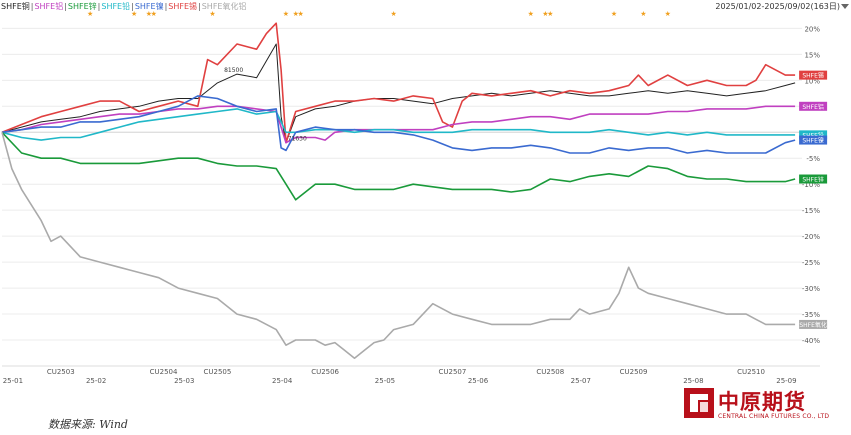 Image resolution: width=851 pixels, height=435 pixels. I want to click on contract-label: CU2509, so click(634, 372).